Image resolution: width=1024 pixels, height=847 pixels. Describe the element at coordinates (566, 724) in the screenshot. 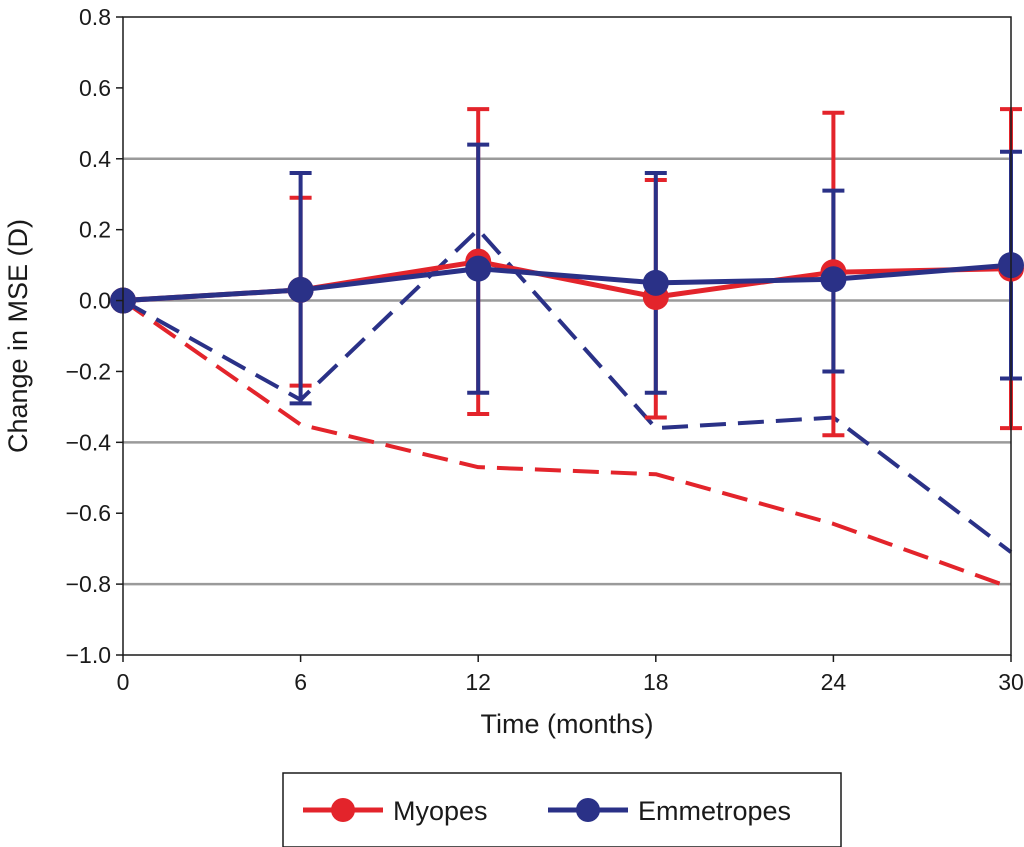

I see `x-axis-title: Time (months)` at that location.